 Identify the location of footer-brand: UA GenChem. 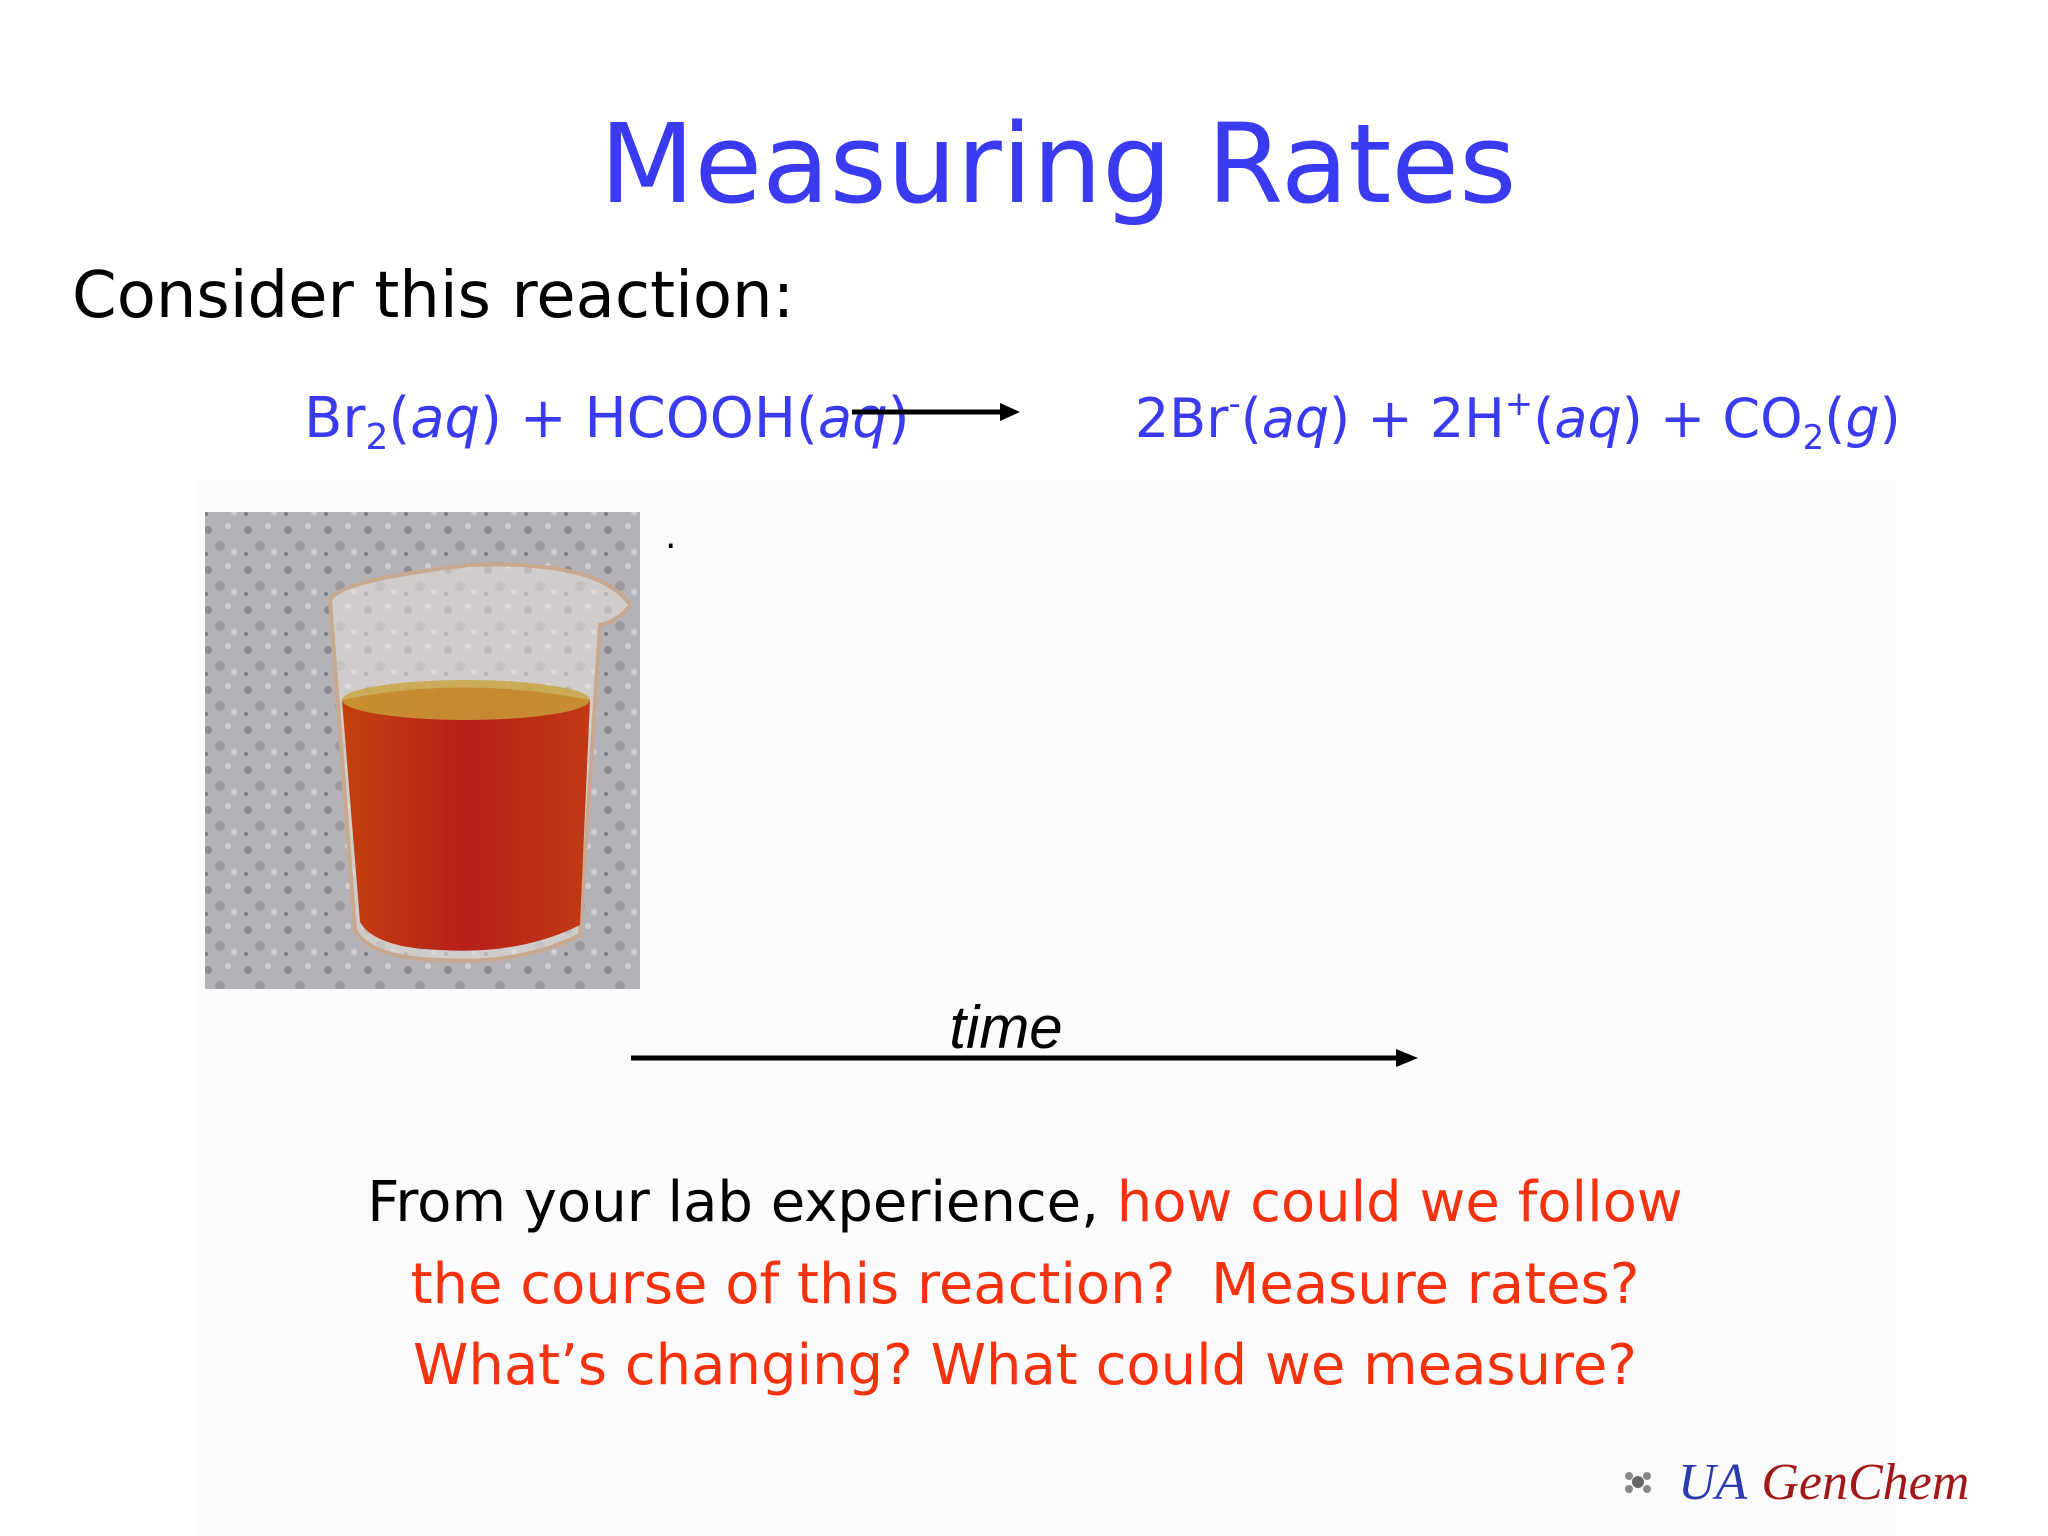
(1823, 1482).